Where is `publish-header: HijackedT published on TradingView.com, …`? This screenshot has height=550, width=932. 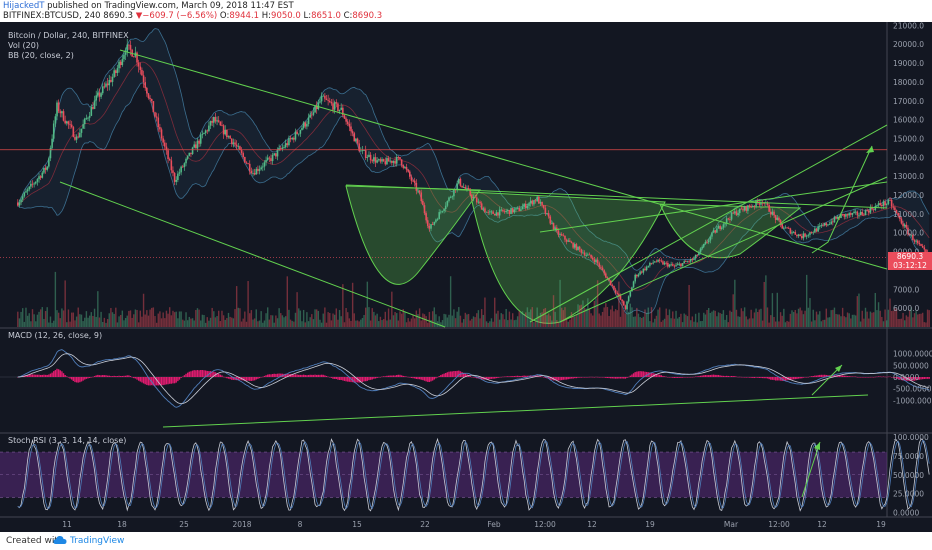
publish-header: HijackedT published on TradingView.com, … is located at coordinates (466, 11).